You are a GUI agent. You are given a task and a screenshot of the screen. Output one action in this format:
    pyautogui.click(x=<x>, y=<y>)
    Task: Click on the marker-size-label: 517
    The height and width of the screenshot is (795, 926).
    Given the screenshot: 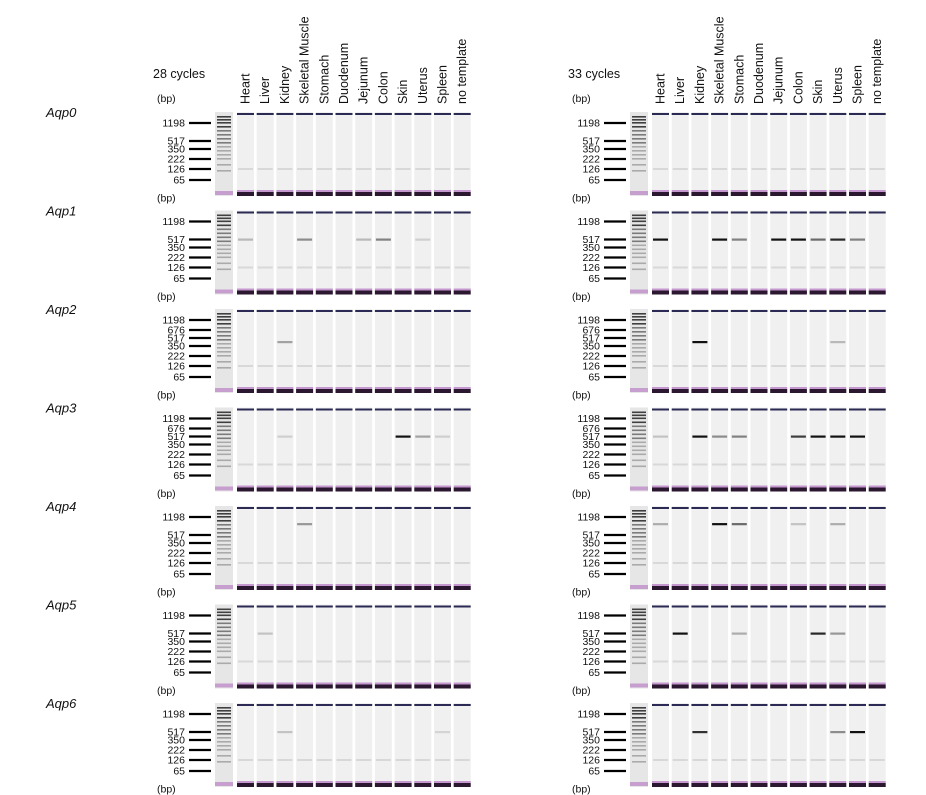 What is the action you would take?
    pyautogui.click(x=591, y=437)
    